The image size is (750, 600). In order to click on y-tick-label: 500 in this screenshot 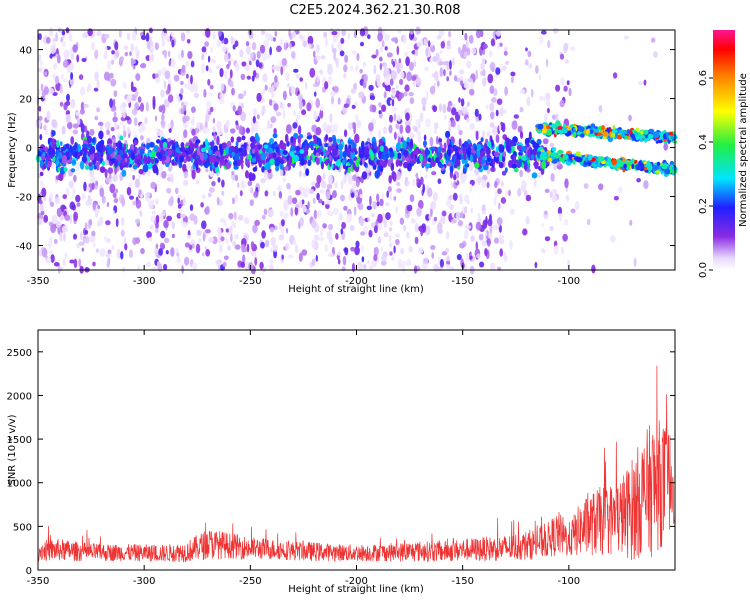, I will do `click(22, 527)`.